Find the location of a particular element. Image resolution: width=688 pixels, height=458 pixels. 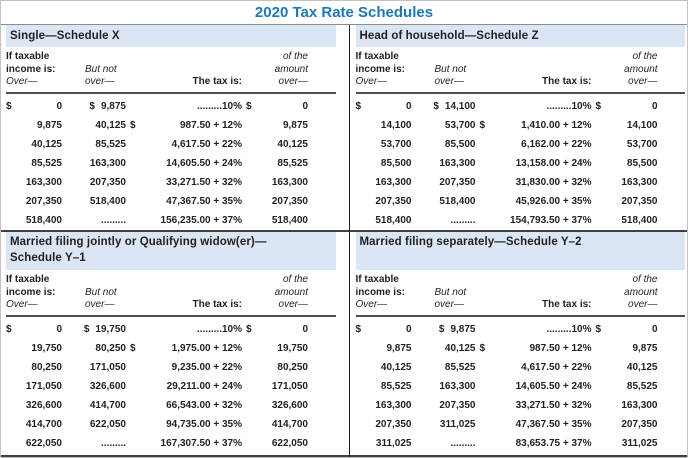

but-not-over-cell: 414,700 is located at coordinates (96, 405).